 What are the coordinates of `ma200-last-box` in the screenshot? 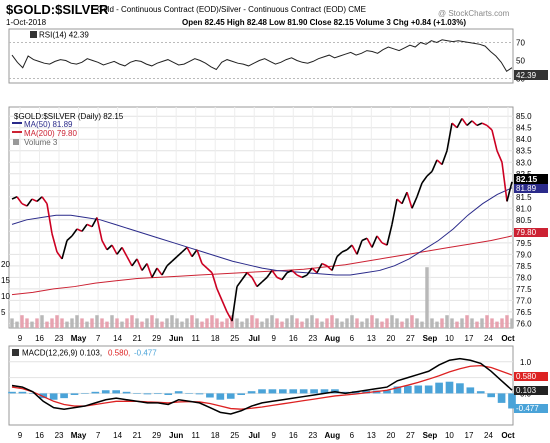 It's located at (531, 232).